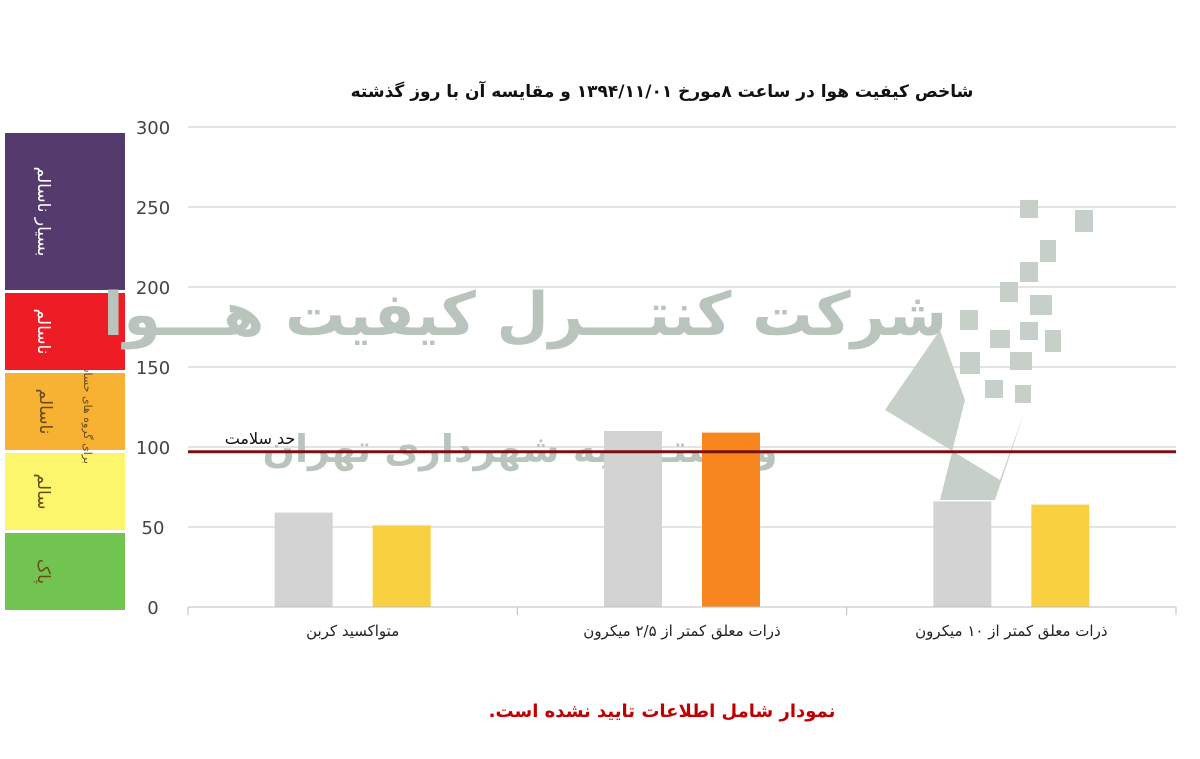 Image resolution: width=1200 pixels, height=759 pixels. What do you see at coordinates (153, 208) in the screenshot?
I see `y-tick-250: 250` at bounding box center [153, 208].